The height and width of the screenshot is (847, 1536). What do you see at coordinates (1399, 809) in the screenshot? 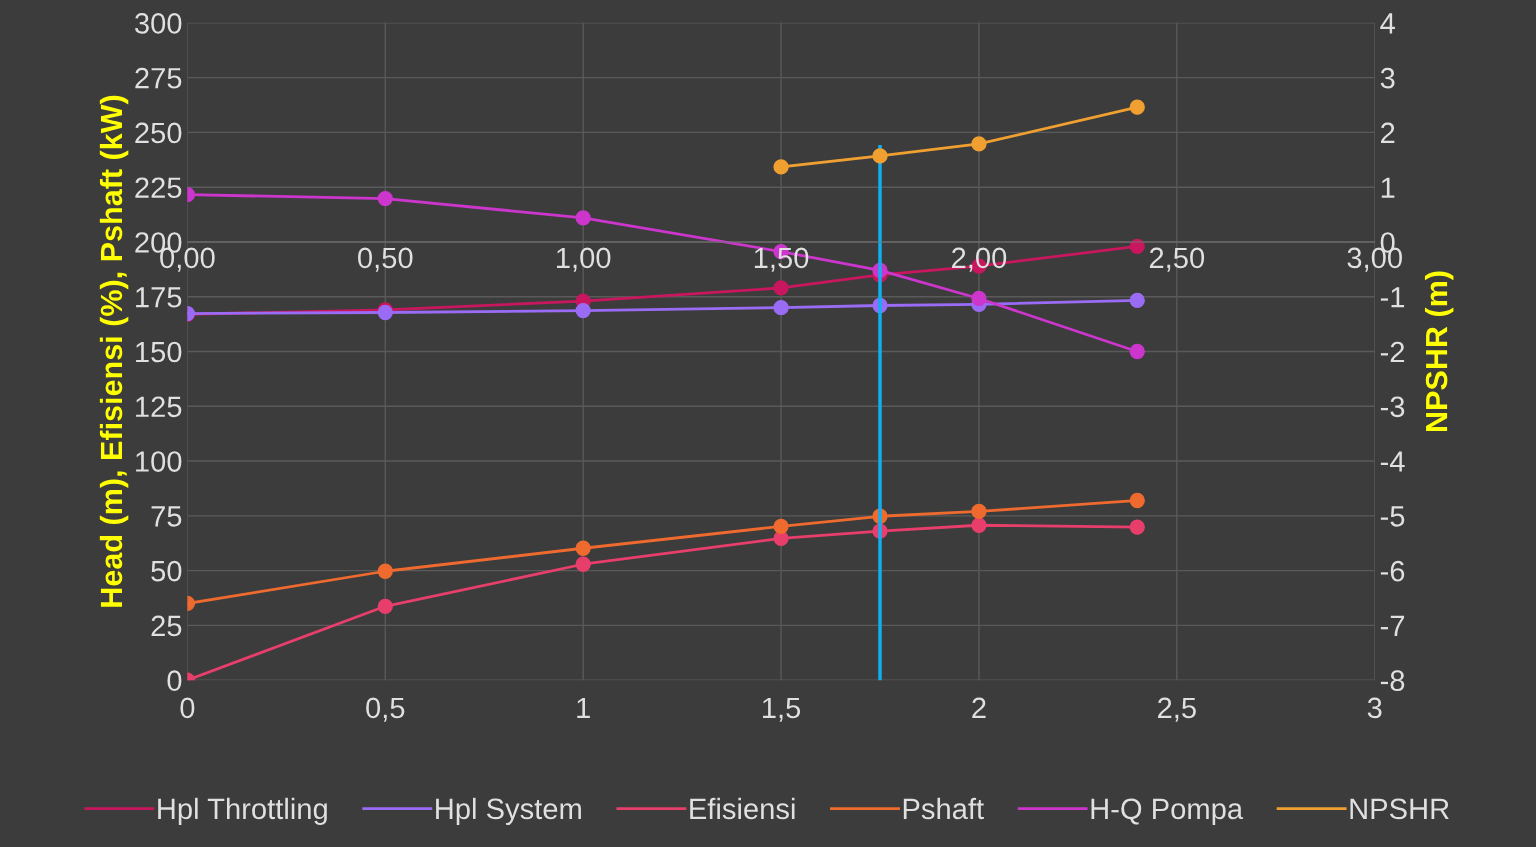
I see `legend-label: NPSHR` at bounding box center [1399, 809].